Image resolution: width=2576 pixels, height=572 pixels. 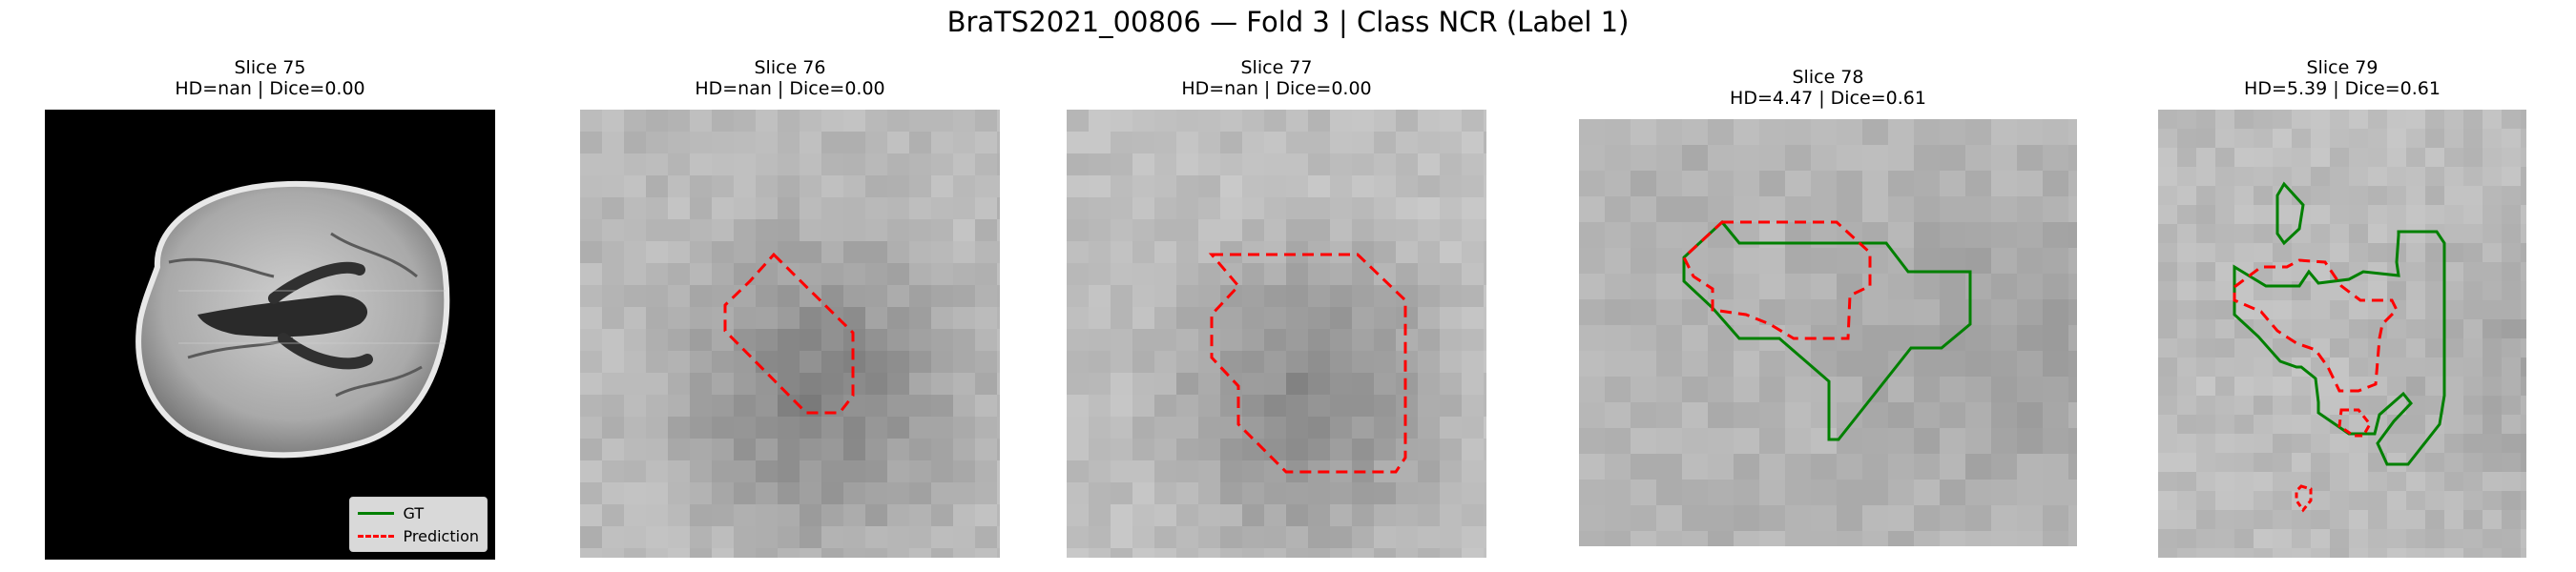 I want to click on slice-label: Slice 79, so click(x=2342, y=67).